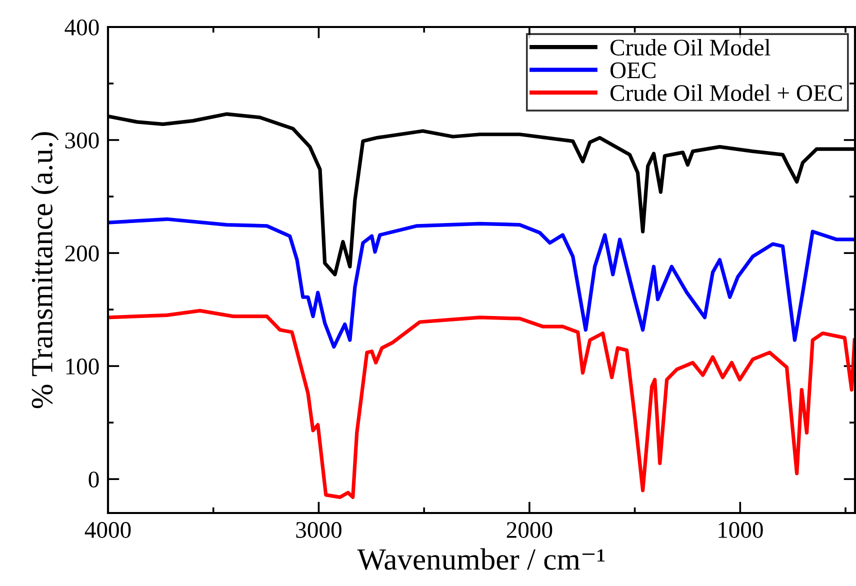 This screenshot has width=856, height=586. Describe the element at coordinates (82, 366) in the screenshot. I see `y-tick-label: 100` at that location.